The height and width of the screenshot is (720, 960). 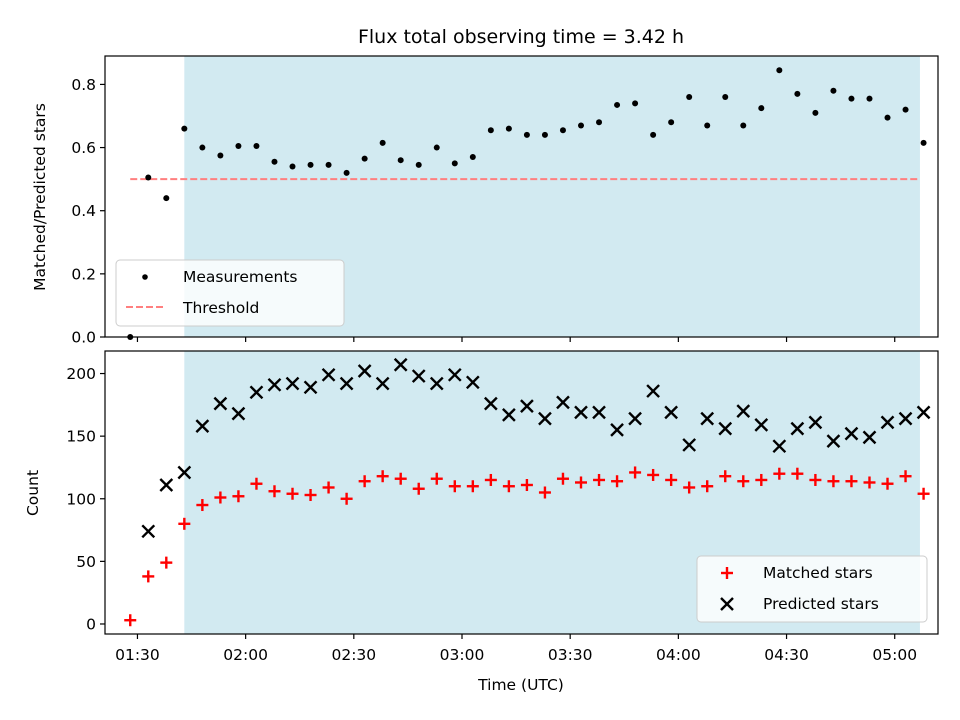 I want to click on threshold-legend-label: Threshold, so click(x=220, y=308).